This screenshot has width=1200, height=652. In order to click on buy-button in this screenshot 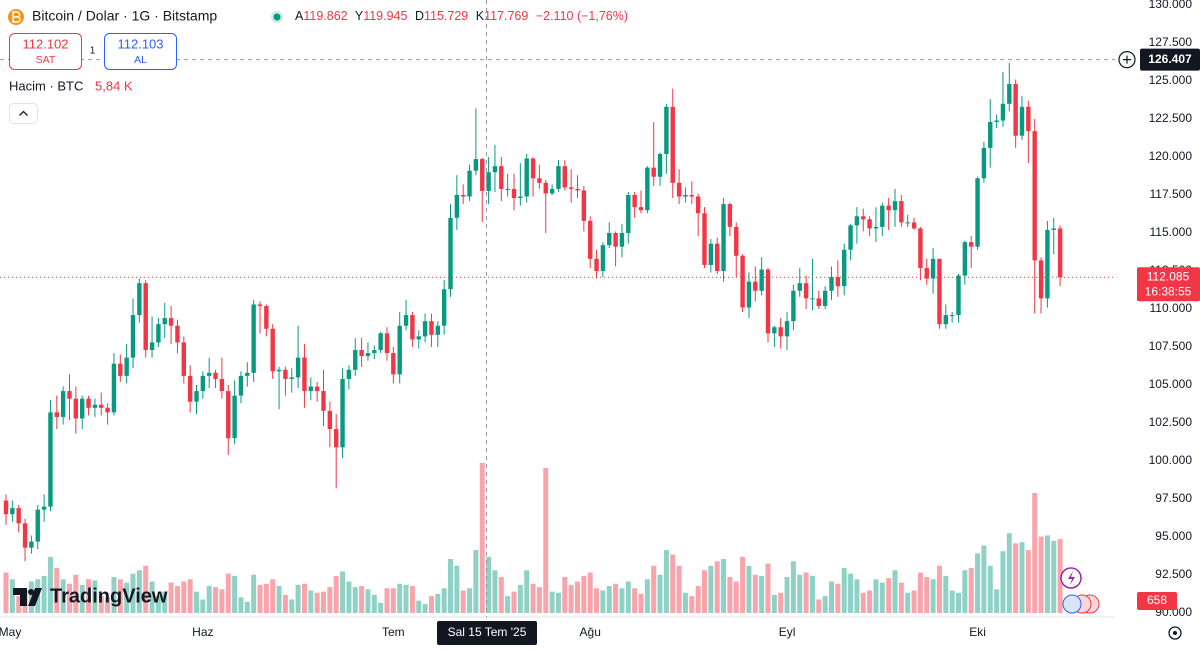, I will do `click(140, 51)`.